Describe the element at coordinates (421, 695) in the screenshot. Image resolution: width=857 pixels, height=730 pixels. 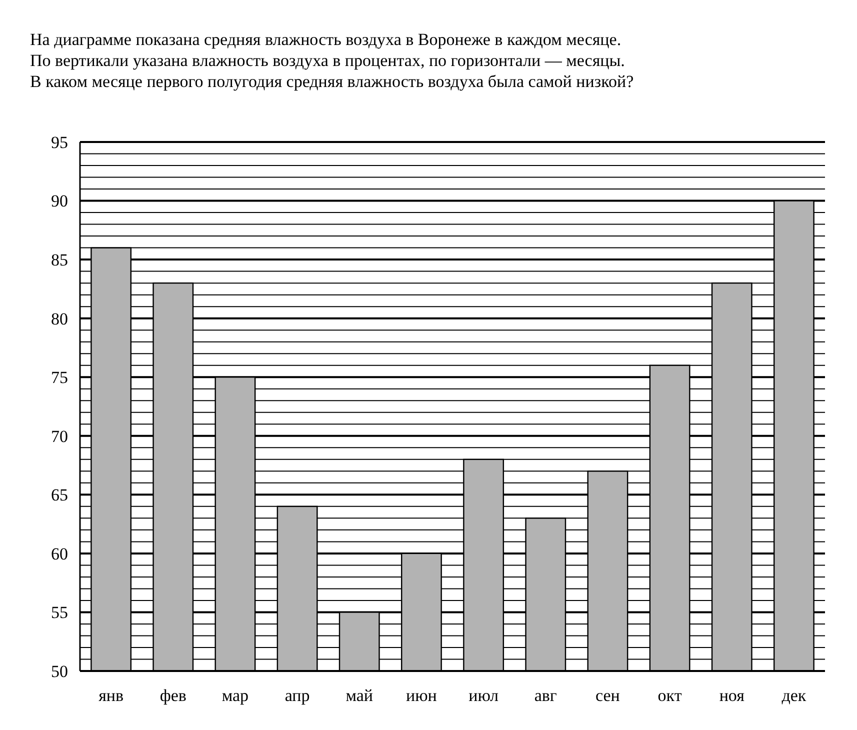
I see `x-tick-label: июн` at that location.